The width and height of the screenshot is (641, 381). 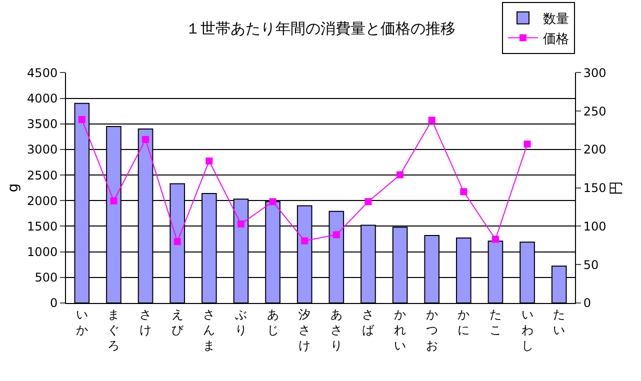 What do you see at coordinates (616, 187) in the screenshot?
I see `y2-axis-title: 円` at bounding box center [616, 187].